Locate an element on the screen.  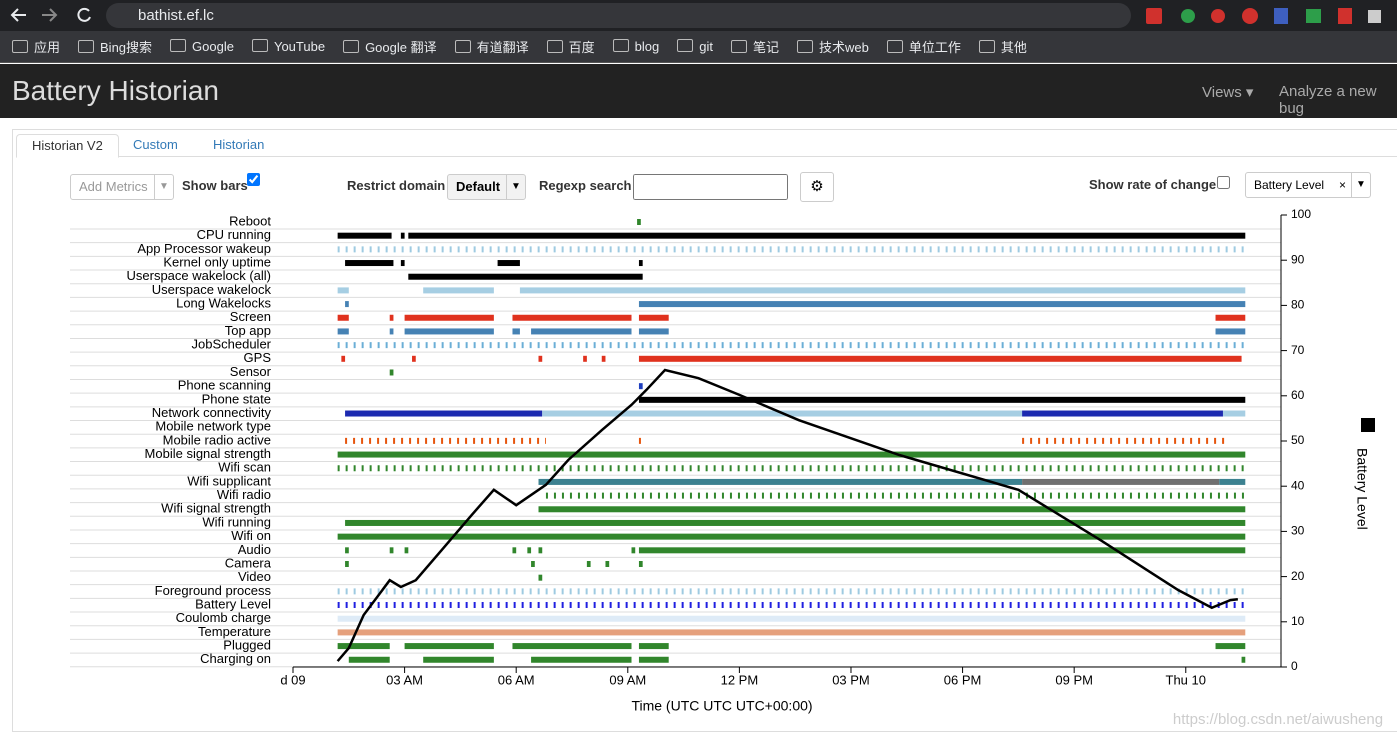
bookmark: 有道翻译 is located at coordinates (492, 46).